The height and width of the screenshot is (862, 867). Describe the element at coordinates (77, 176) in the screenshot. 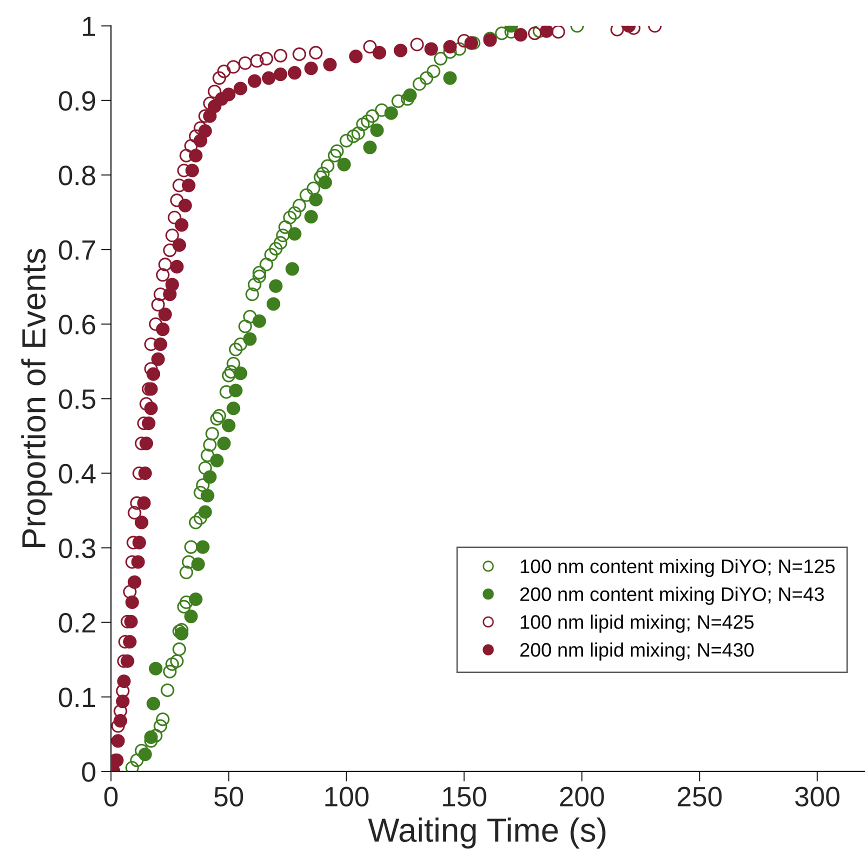

I see `y-tick-label: 0.8` at that location.